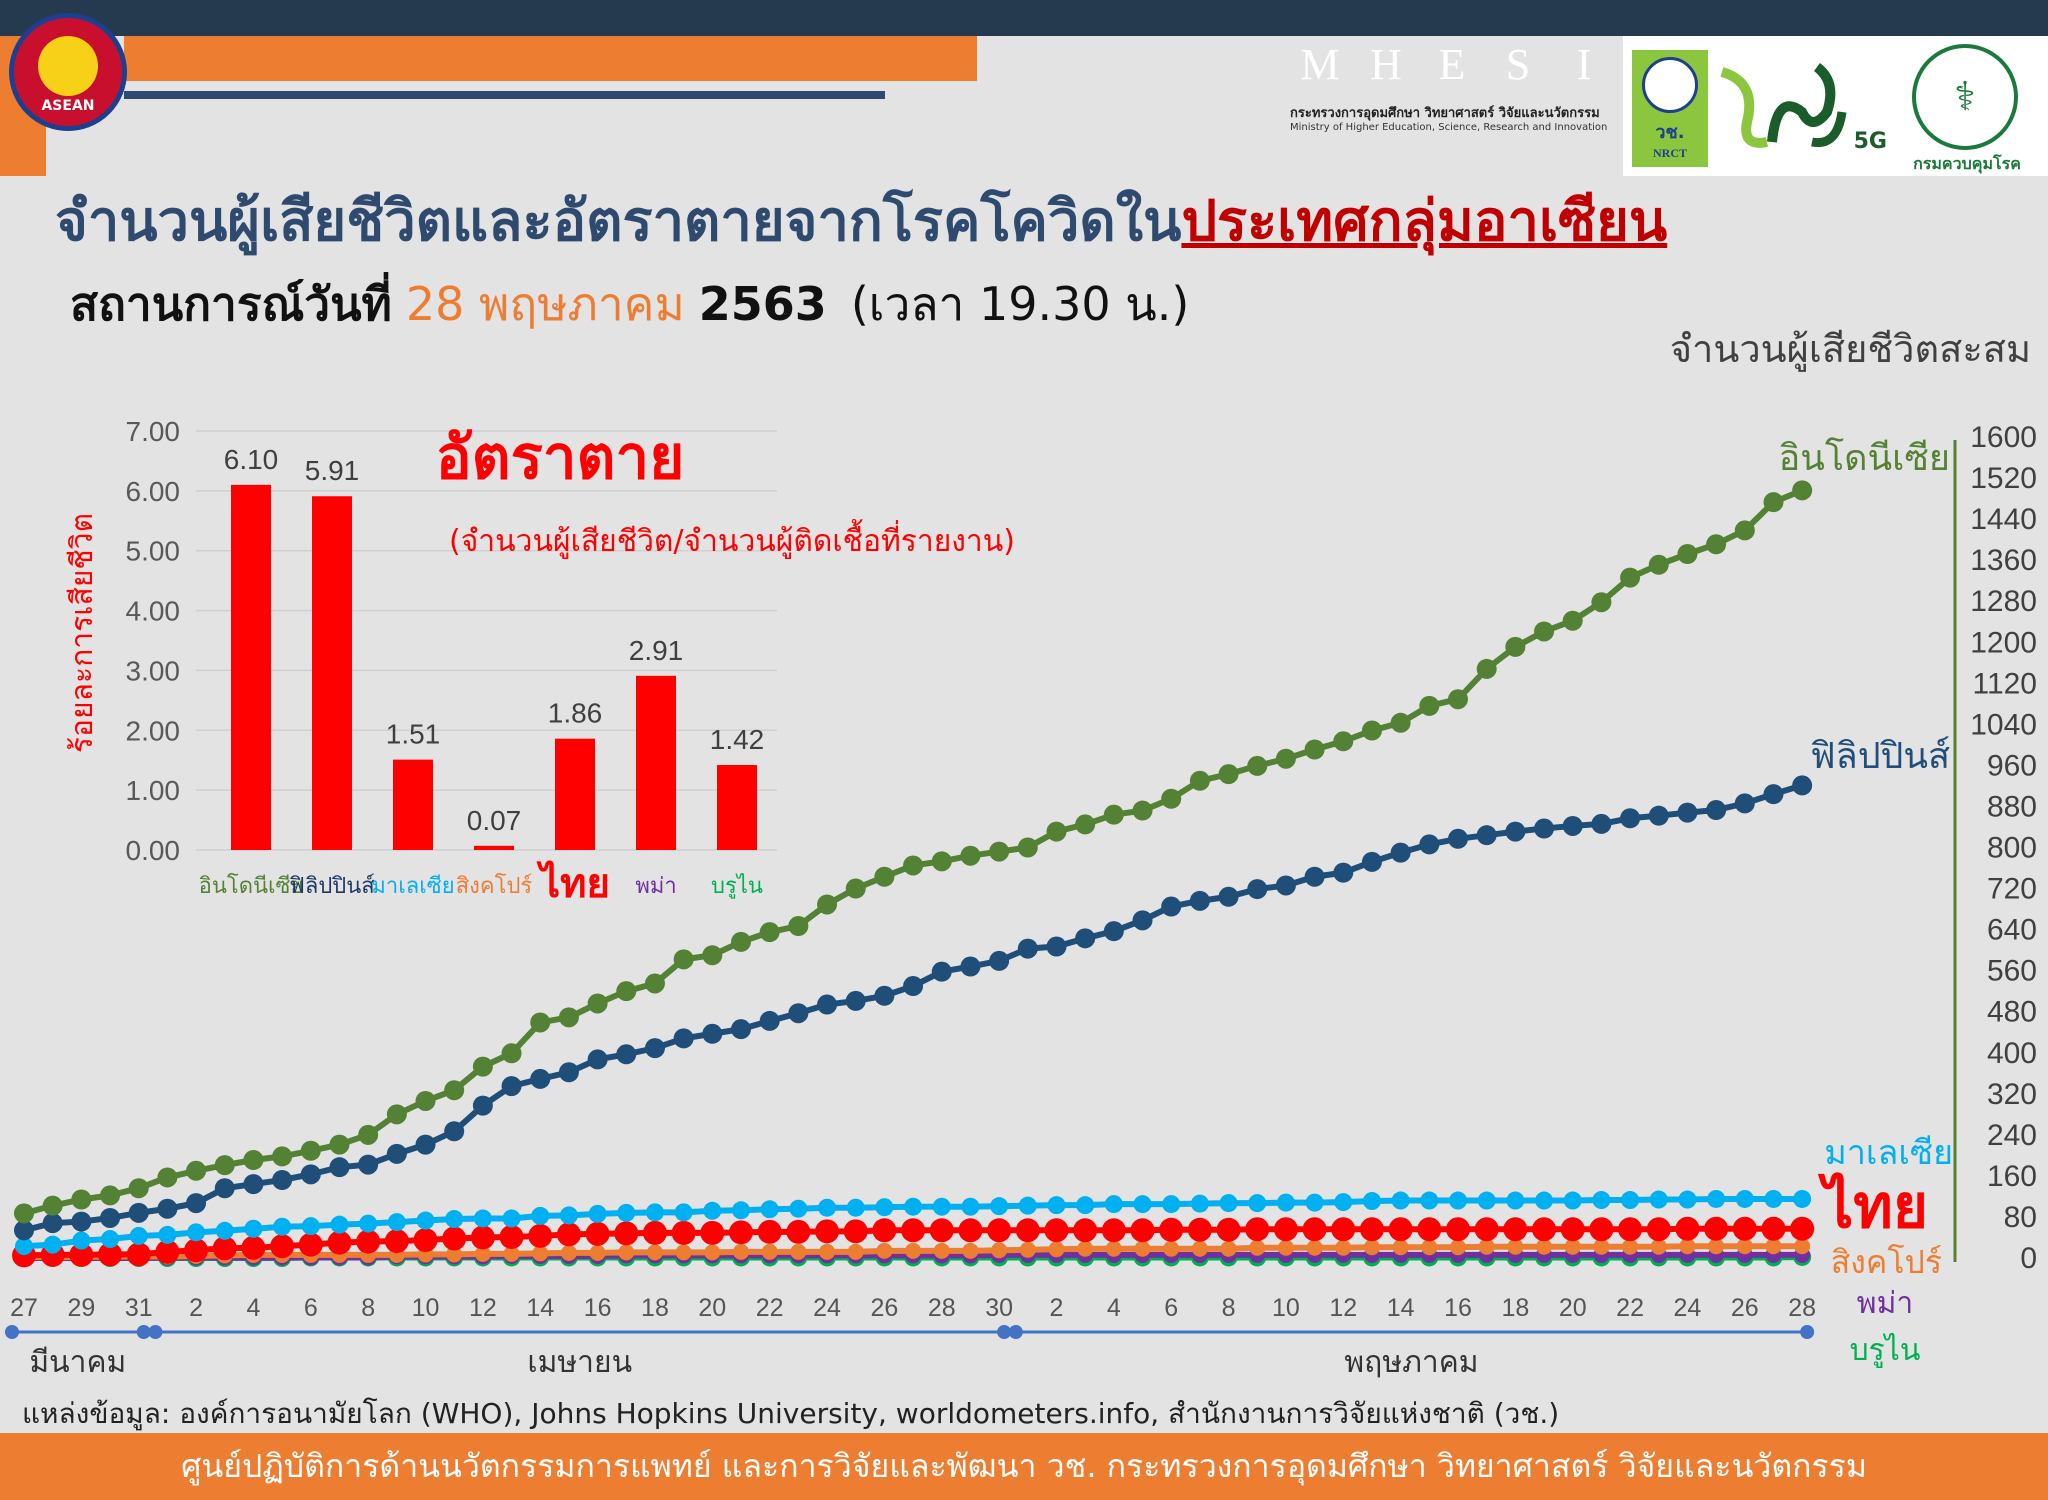  I want to click on x-tick-label: 20, so click(712, 1308).